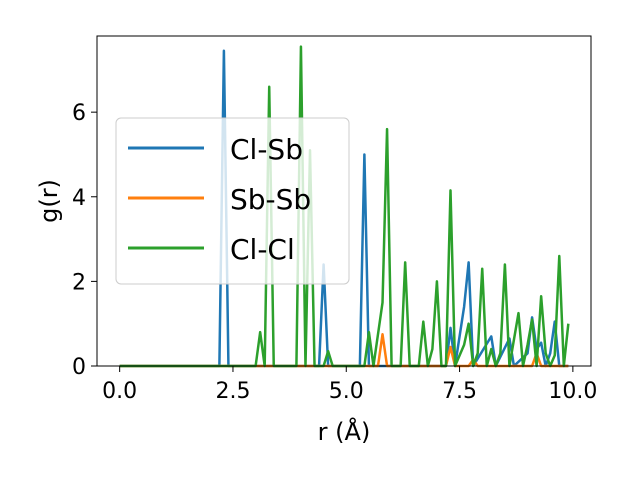  Describe the element at coordinates (459, 391) in the screenshot. I see `x-tick-label: 7.5` at that location.